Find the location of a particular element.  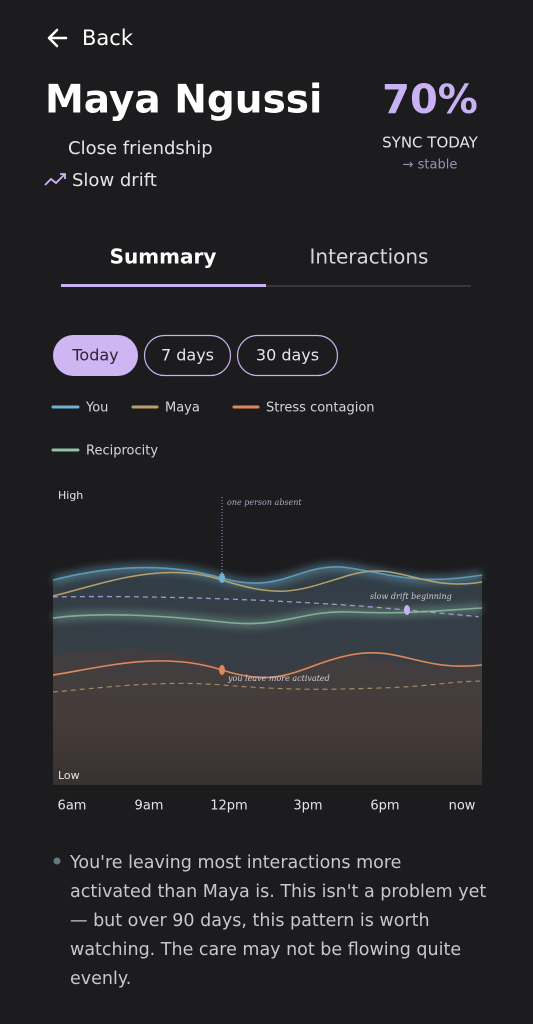

insight-line: evenly. is located at coordinates (100, 979).